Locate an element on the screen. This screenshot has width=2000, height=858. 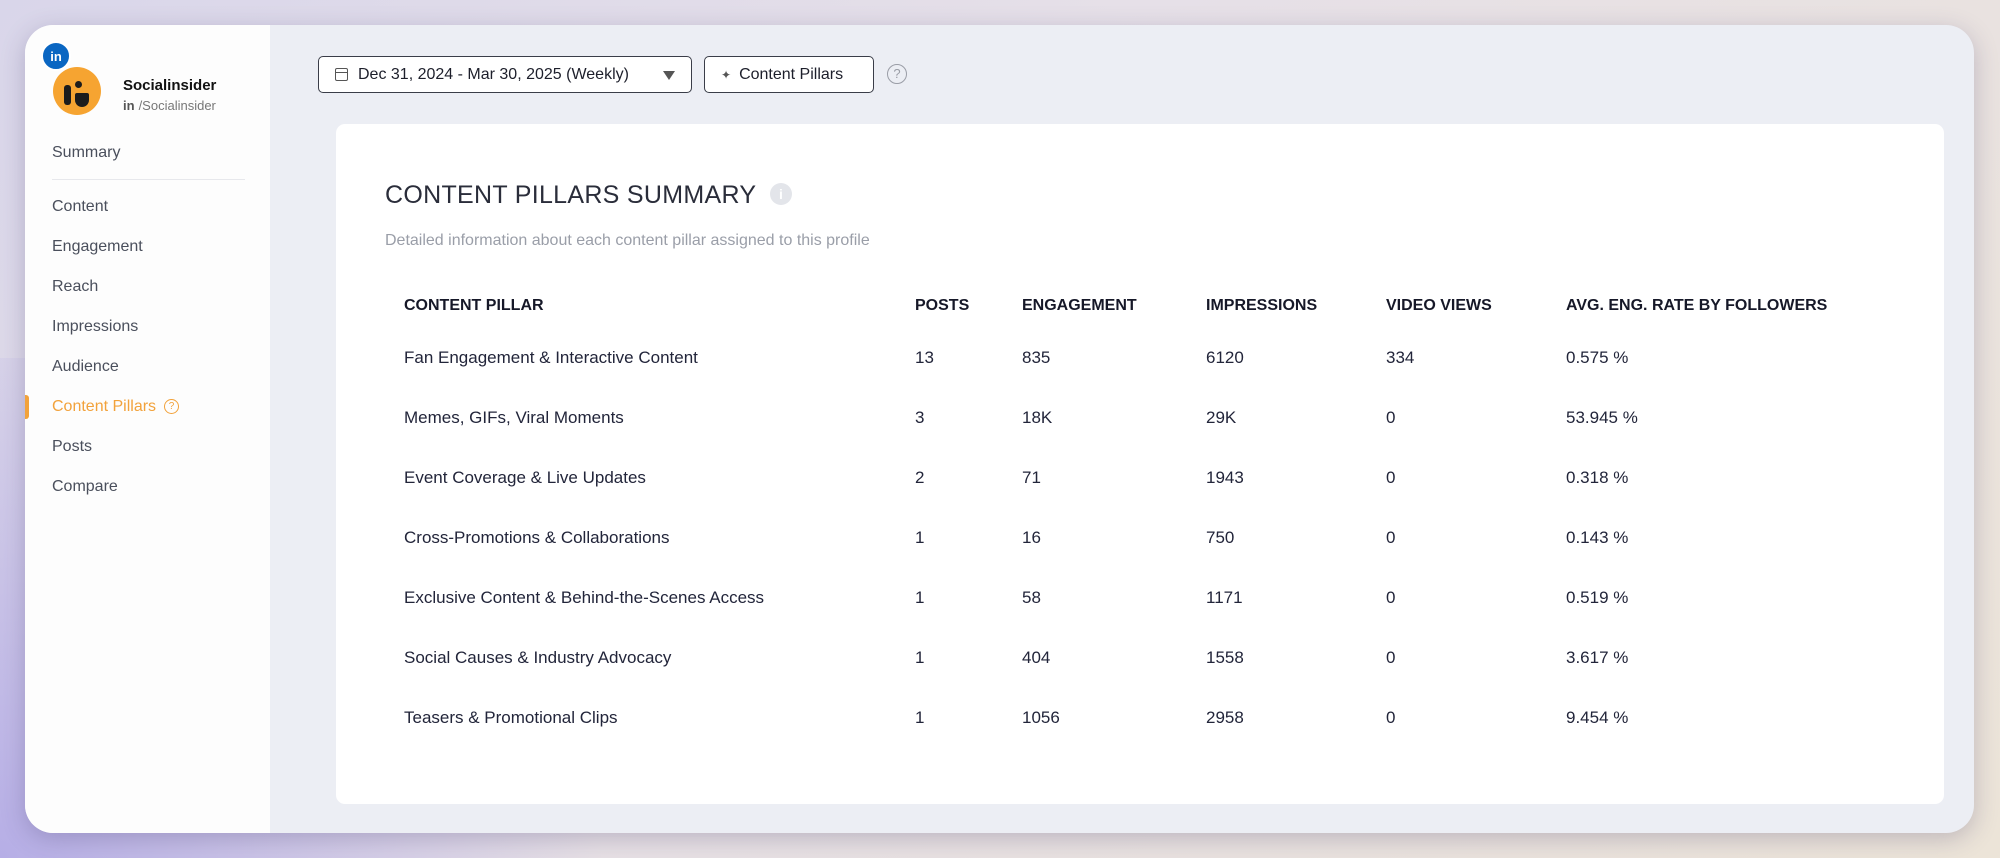
info-icon: i is located at coordinates (781, 194).